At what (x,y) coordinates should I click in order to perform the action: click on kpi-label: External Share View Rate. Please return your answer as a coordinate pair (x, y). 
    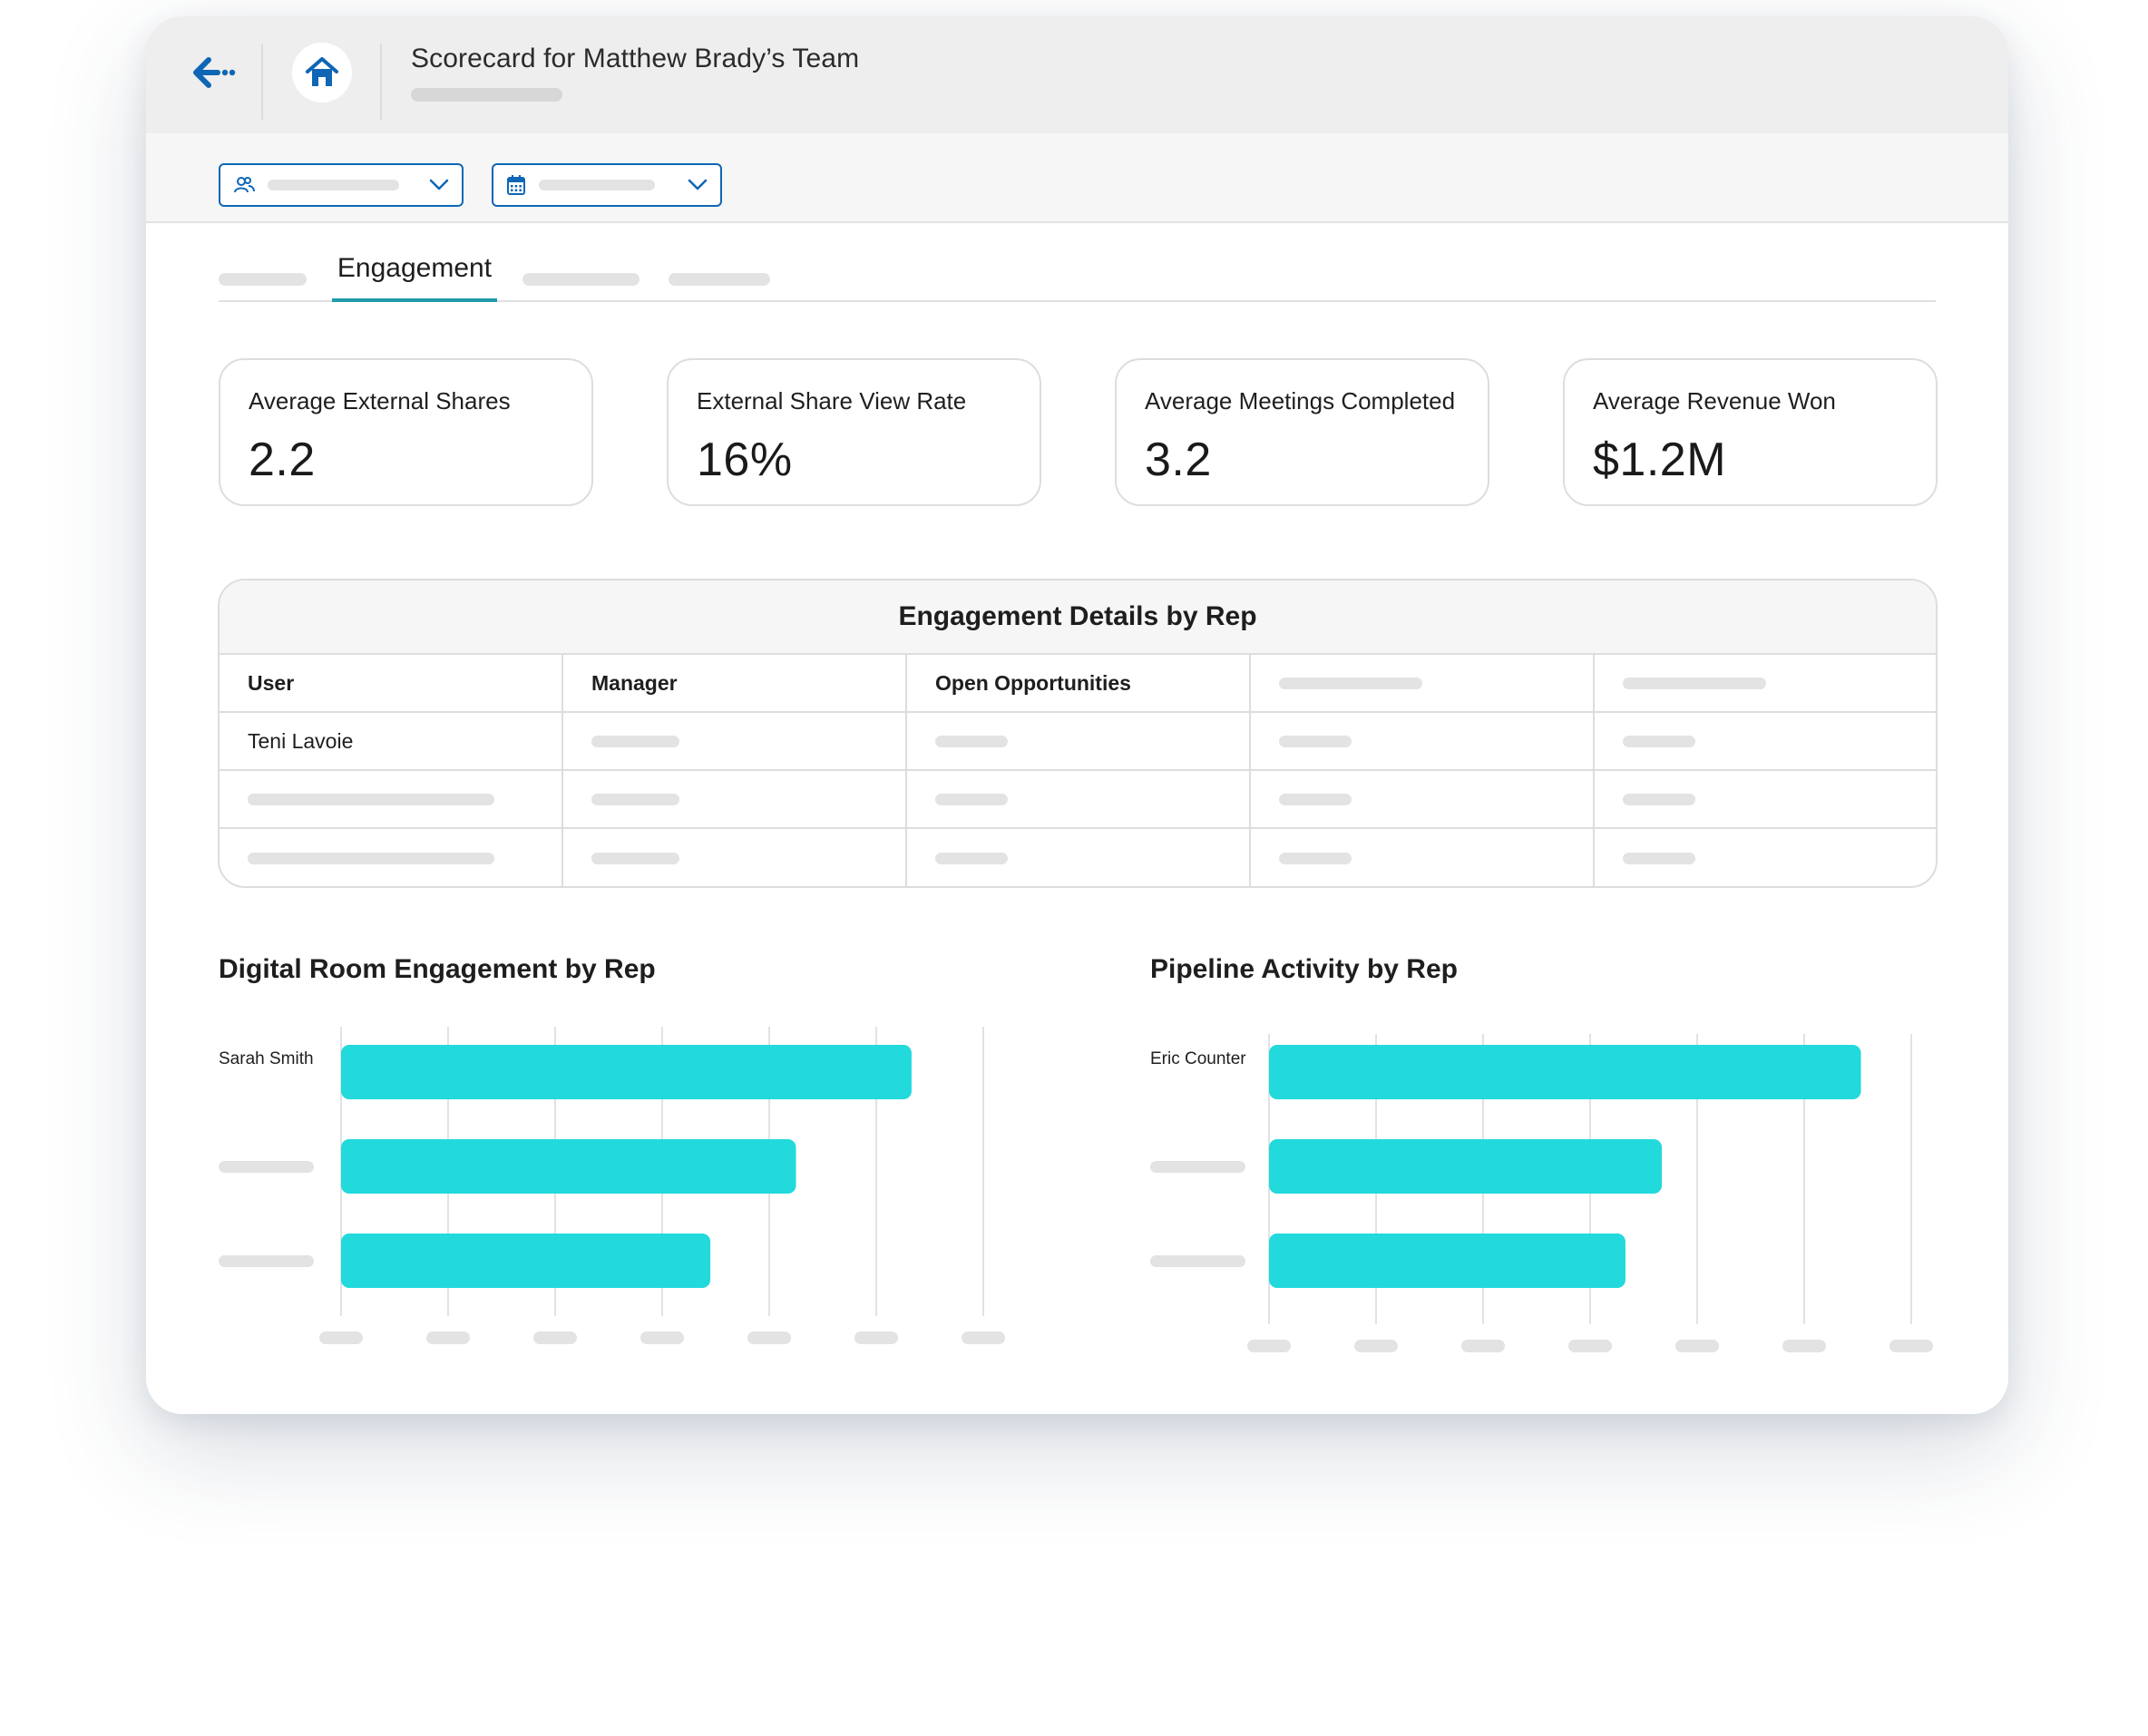
    Looking at the image, I should click on (832, 400).